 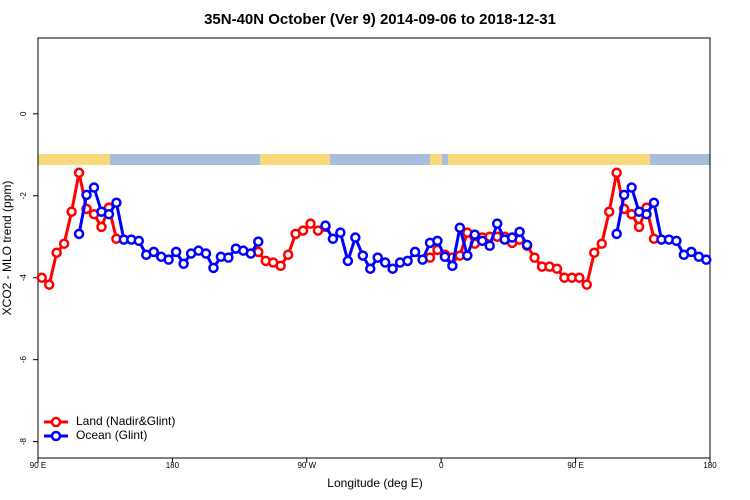 What do you see at coordinates (23, 360) in the screenshot?
I see `y-tick-label: -6` at bounding box center [23, 360].